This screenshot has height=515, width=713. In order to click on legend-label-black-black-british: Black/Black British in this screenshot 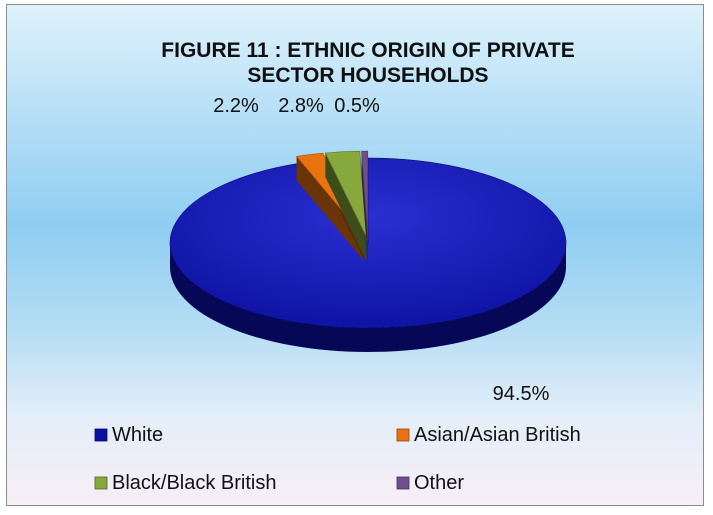, I will do `click(194, 483)`.